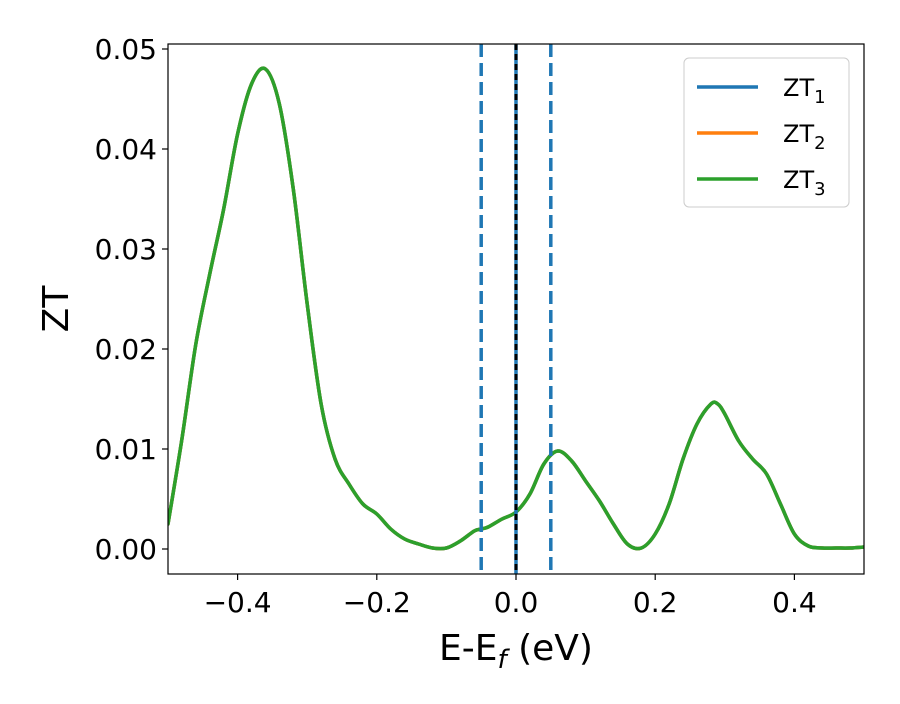 The image size is (900, 704). Describe the element at coordinates (126, 349) in the screenshot. I see `y-tick-label: 0.02` at that location.